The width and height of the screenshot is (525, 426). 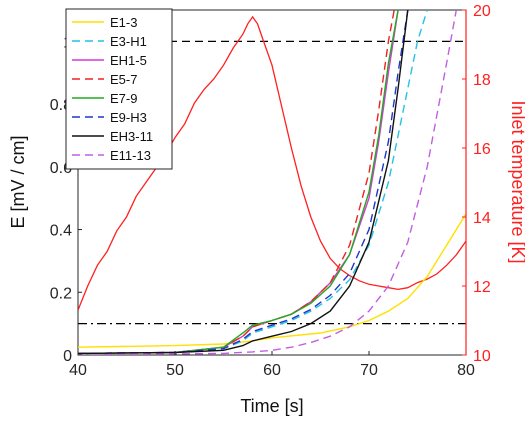 What do you see at coordinates (128, 41) in the screenshot?
I see `legend-label: E3-H1` at bounding box center [128, 41].